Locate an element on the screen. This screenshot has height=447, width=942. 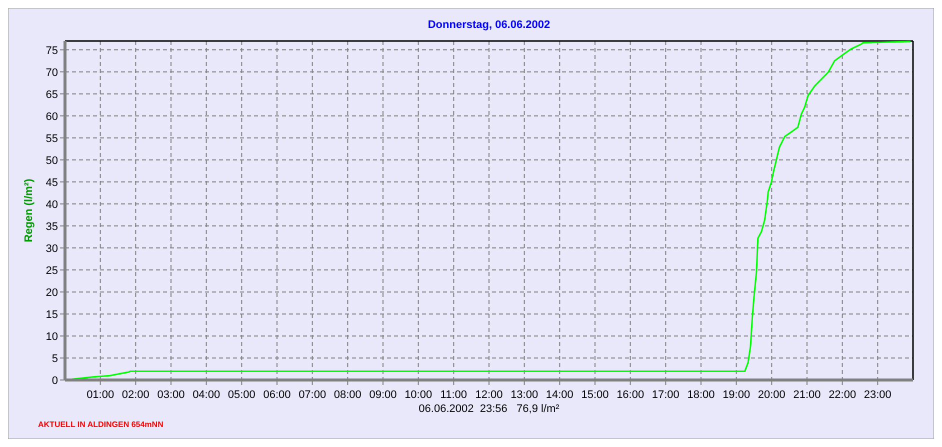
x-tick-label: 06:00 is located at coordinates (277, 395).